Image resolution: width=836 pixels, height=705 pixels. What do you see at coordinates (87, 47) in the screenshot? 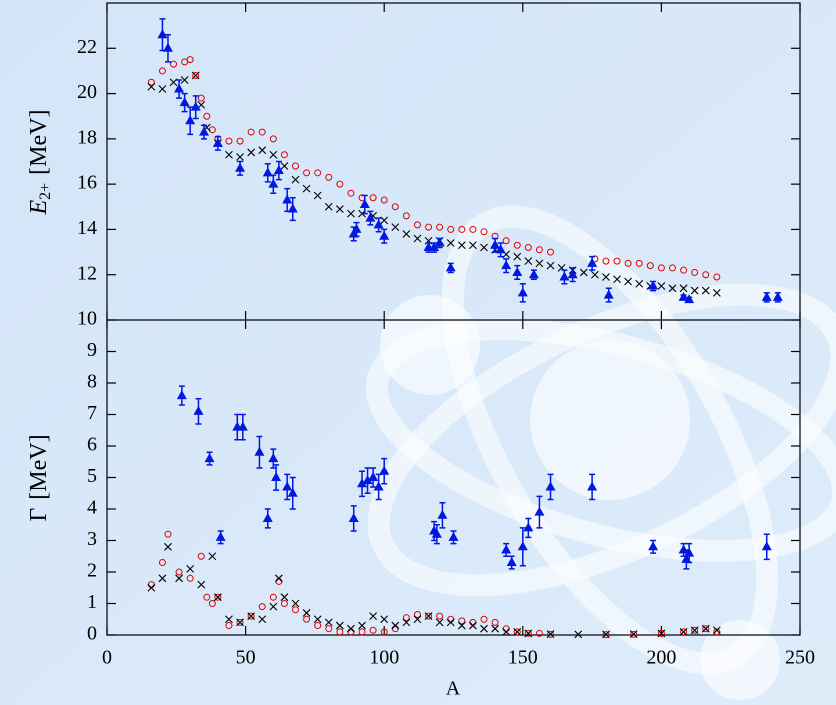
I see `y-tick-label: 22` at bounding box center [87, 47].